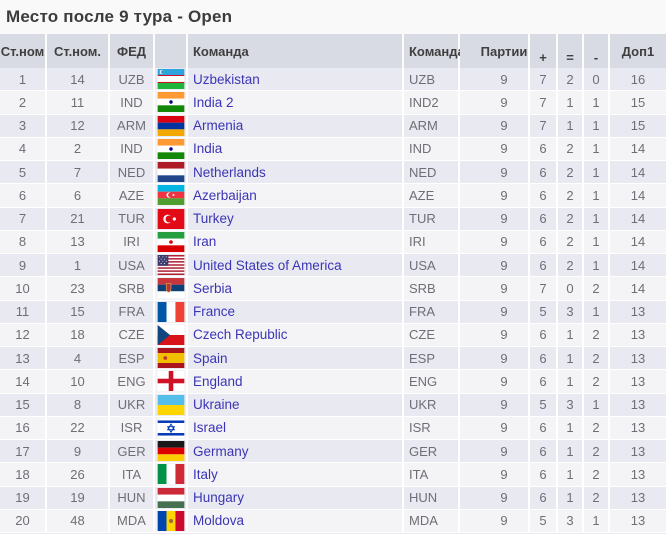 This screenshot has height=534, width=666. Describe the element at coordinates (571, 289) in the screenshot. I see `draws-cell: 0` at that location.